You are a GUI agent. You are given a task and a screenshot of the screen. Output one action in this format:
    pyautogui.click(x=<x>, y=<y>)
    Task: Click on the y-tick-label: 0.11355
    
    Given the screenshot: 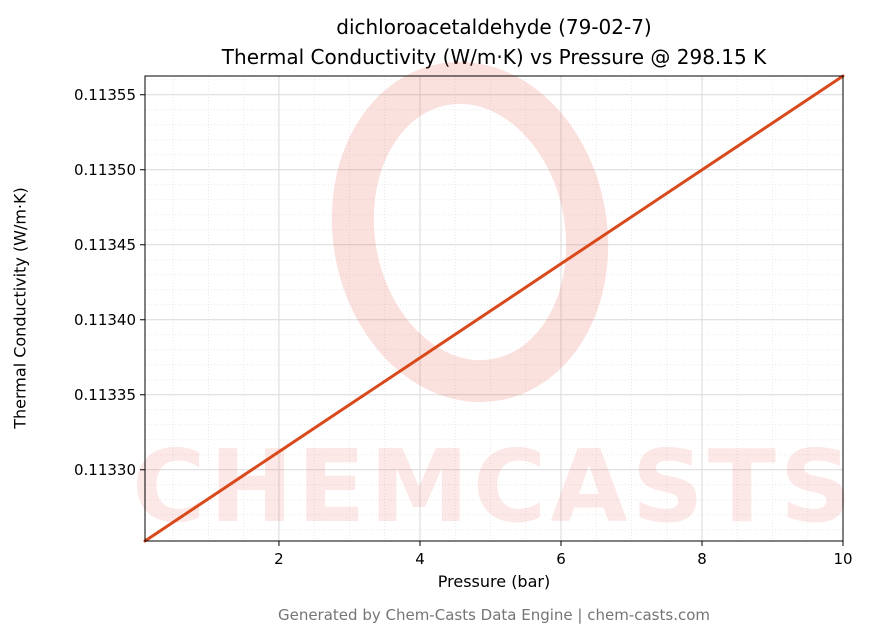 What is the action you would take?
    pyautogui.click(x=105, y=95)
    